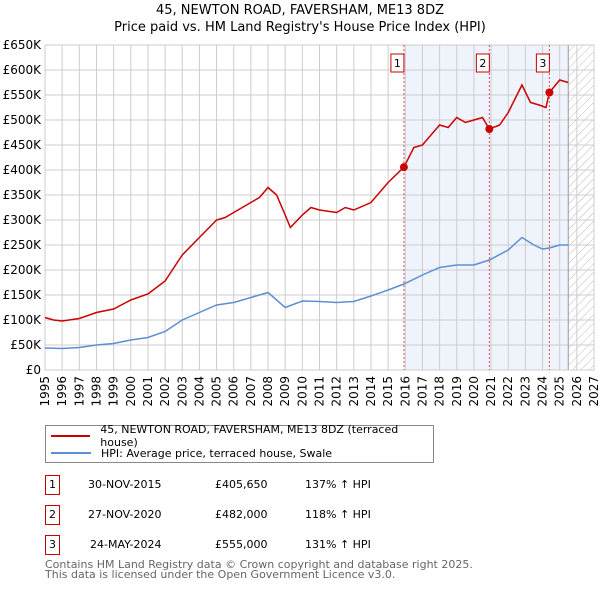 The height and width of the screenshot is (590, 600). I want to click on x-tick-label: 2011, so click(320, 391).